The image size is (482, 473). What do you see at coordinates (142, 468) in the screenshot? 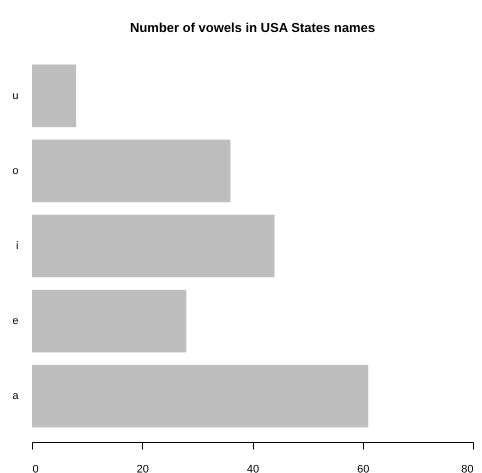
I see `x-tick-label: 20` at bounding box center [142, 468].